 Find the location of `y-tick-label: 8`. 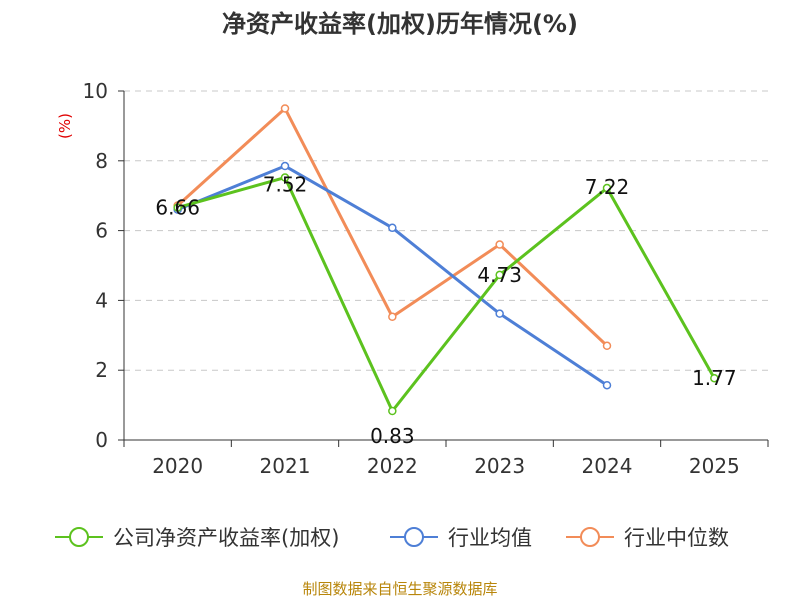

y-tick-label: 8 is located at coordinates (101, 161).